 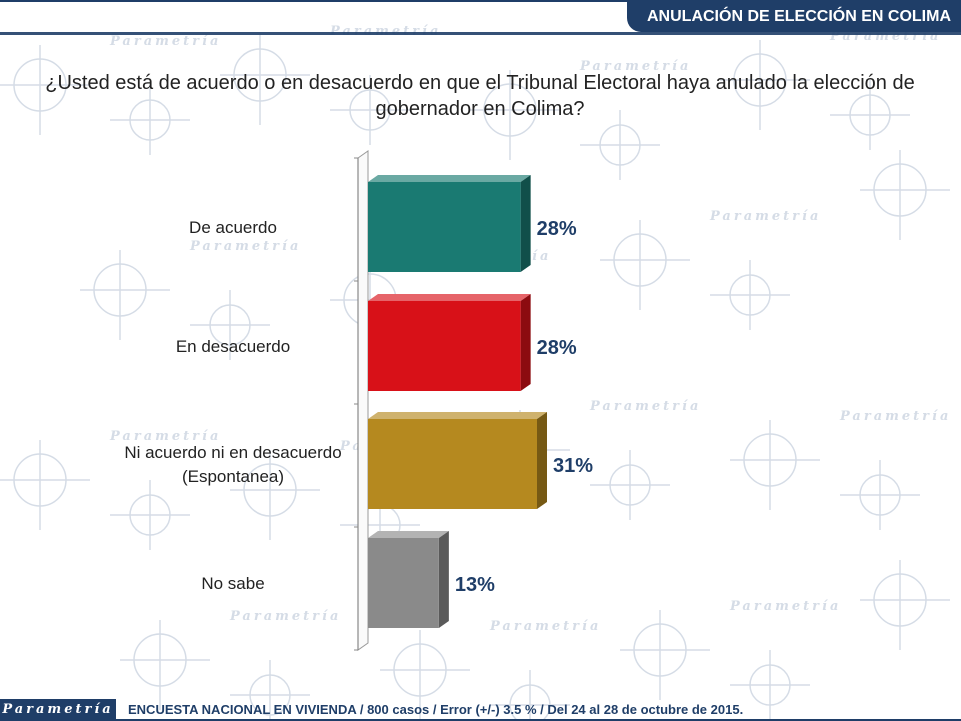 What do you see at coordinates (58, 710) in the screenshot?
I see `footer-logo: Parametría` at bounding box center [58, 710].